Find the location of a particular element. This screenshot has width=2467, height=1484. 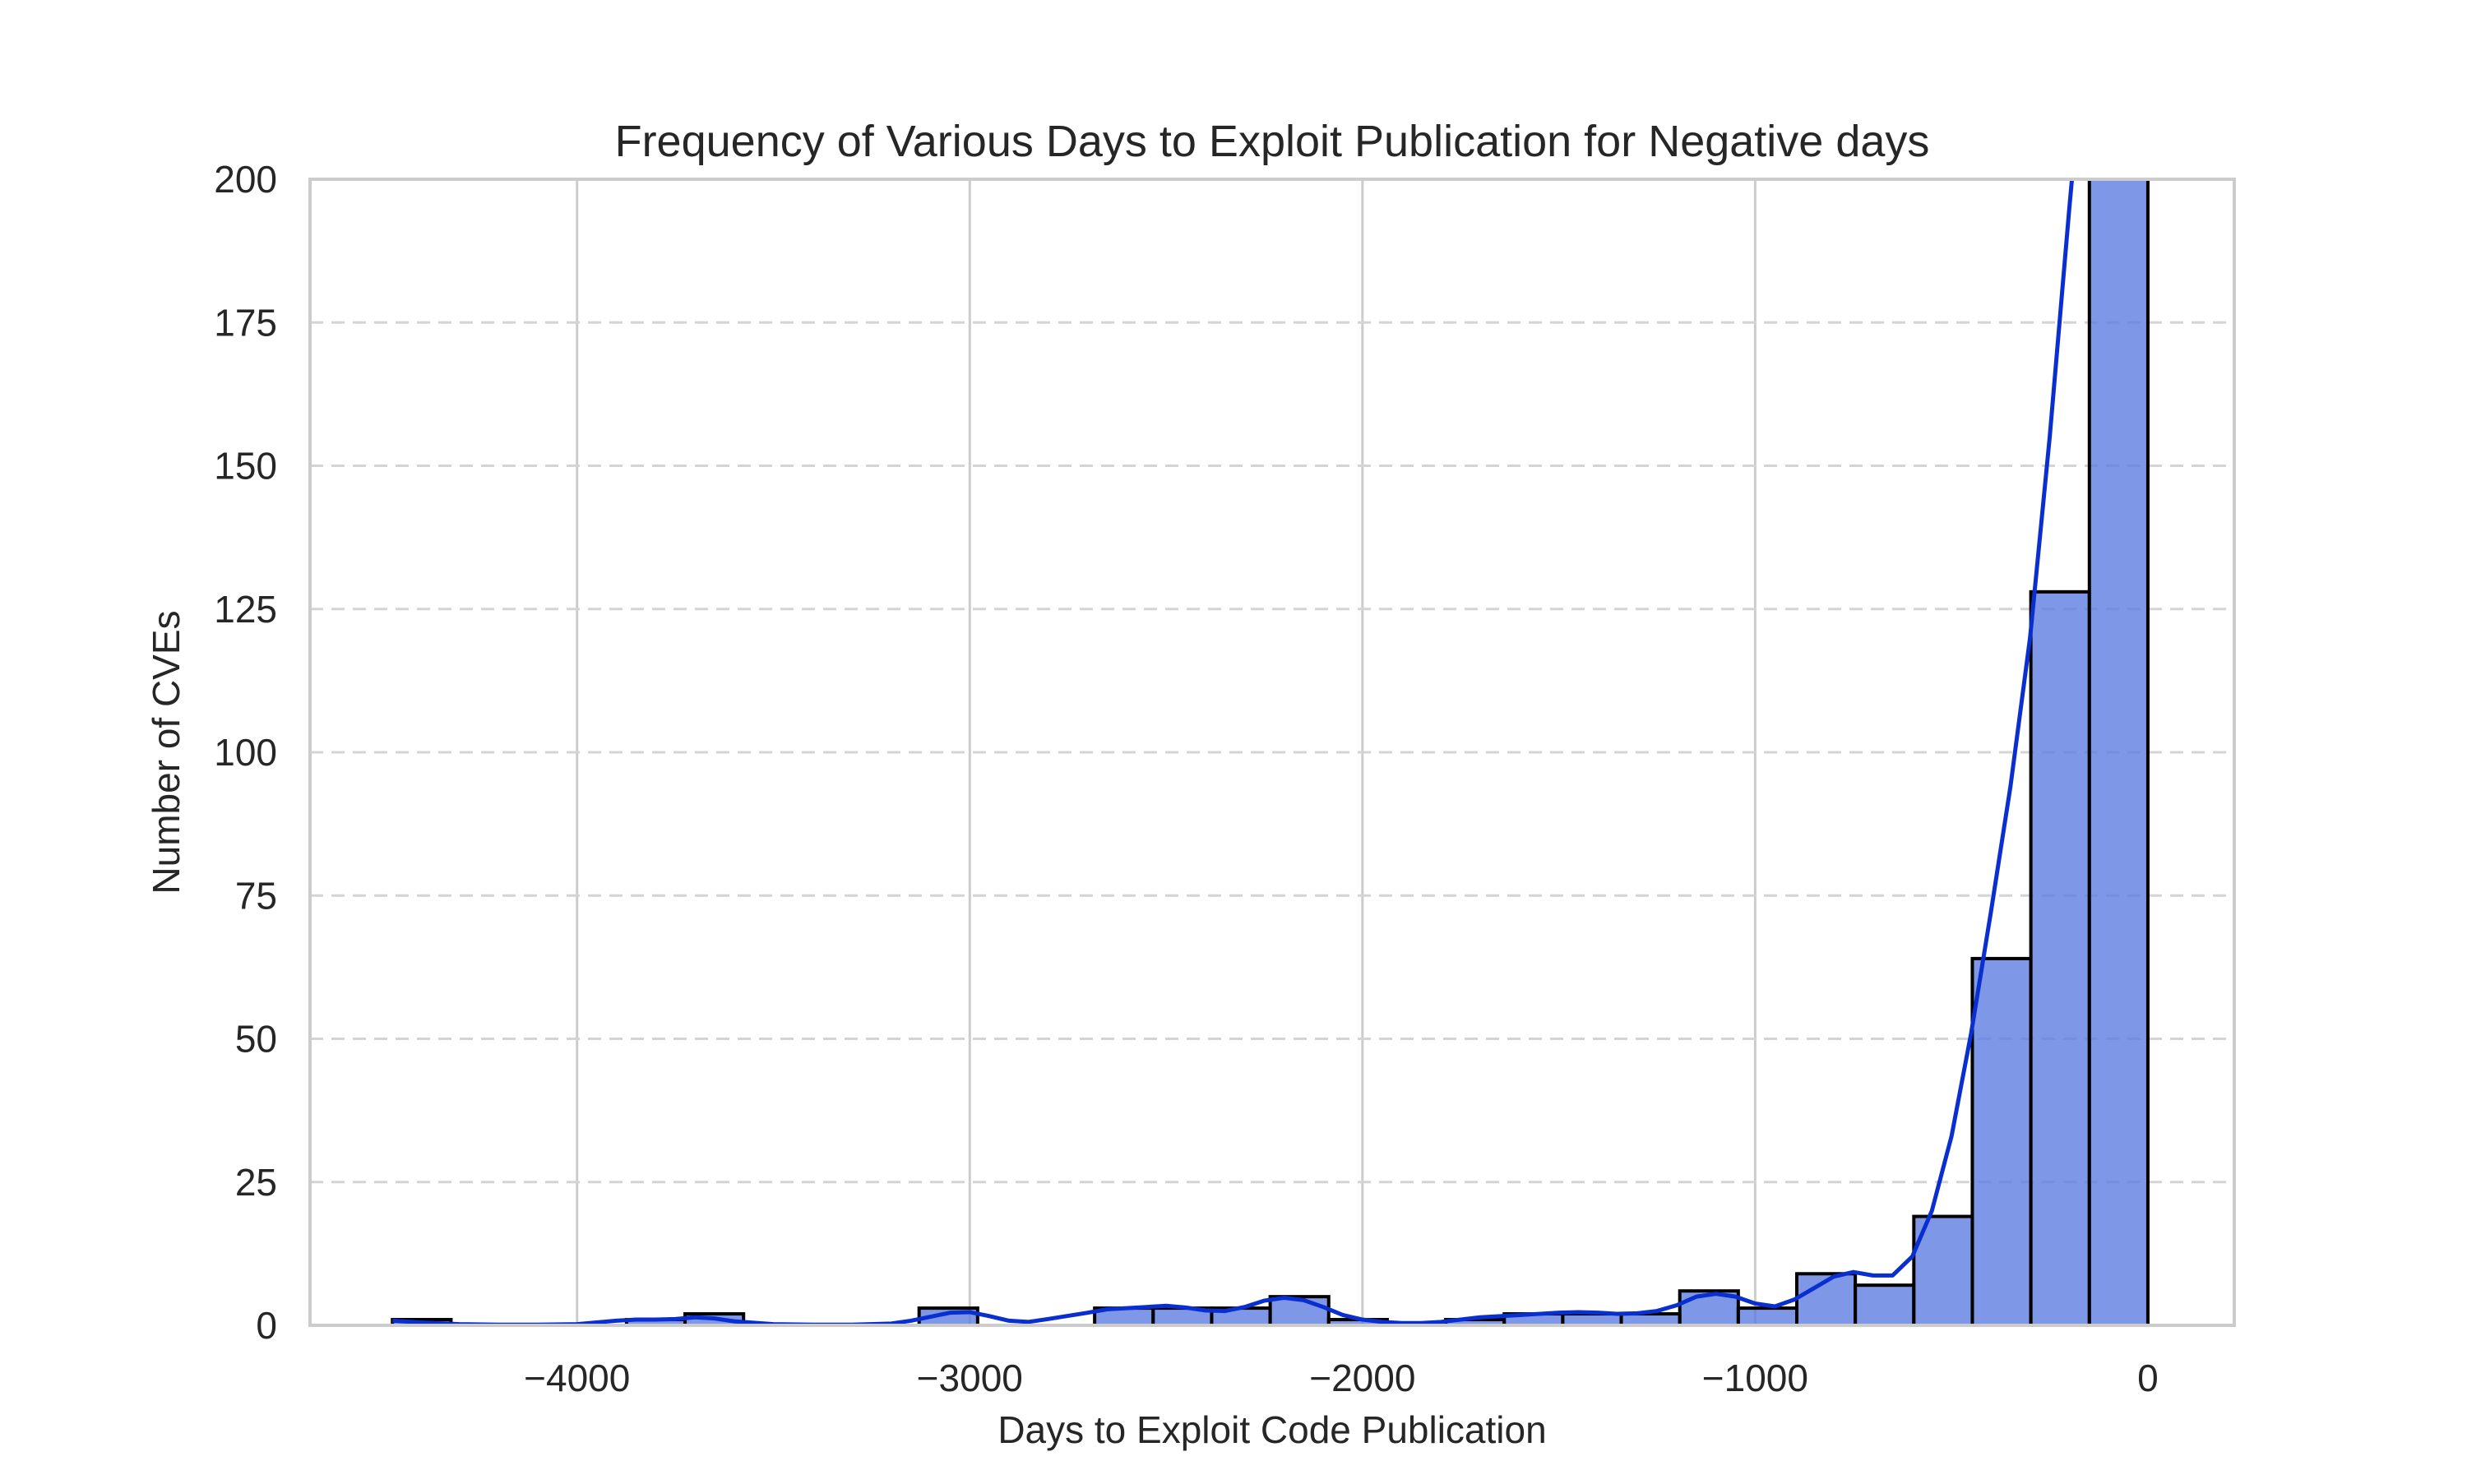

y-tick-label: 100 is located at coordinates (245, 753).